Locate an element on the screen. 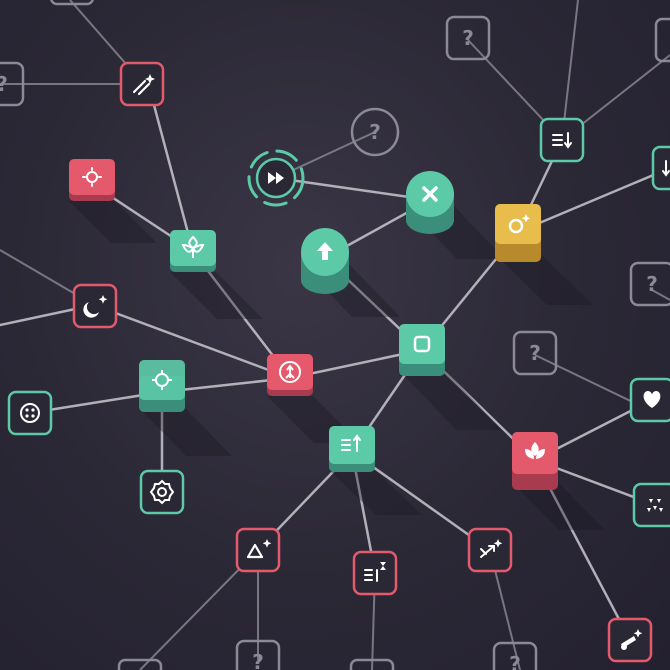 The width and height of the screenshot is (670, 670). triangle-sparkle-icon is located at coordinates (259, 549).